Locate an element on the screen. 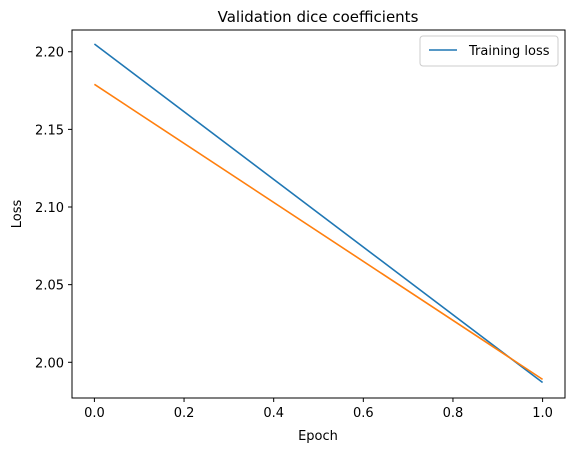 Image resolution: width=576 pixels, height=453 pixels. y-tick-label: 2.00 is located at coordinates (49, 363).